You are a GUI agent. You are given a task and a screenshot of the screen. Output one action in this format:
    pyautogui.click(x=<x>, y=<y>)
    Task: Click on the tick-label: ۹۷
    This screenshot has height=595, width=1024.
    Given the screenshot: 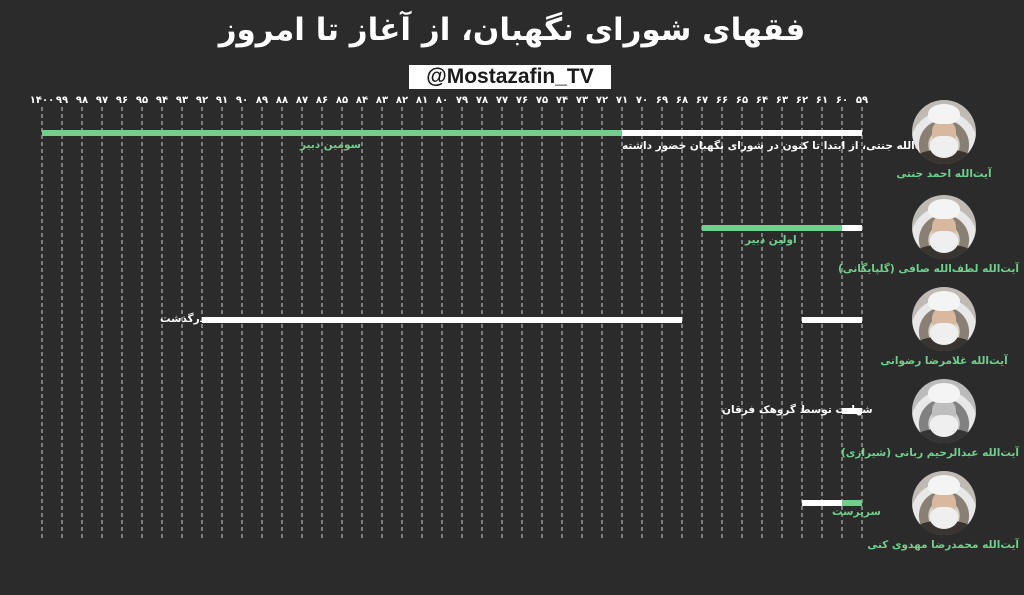 What is the action you would take?
    pyautogui.click(x=102, y=100)
    